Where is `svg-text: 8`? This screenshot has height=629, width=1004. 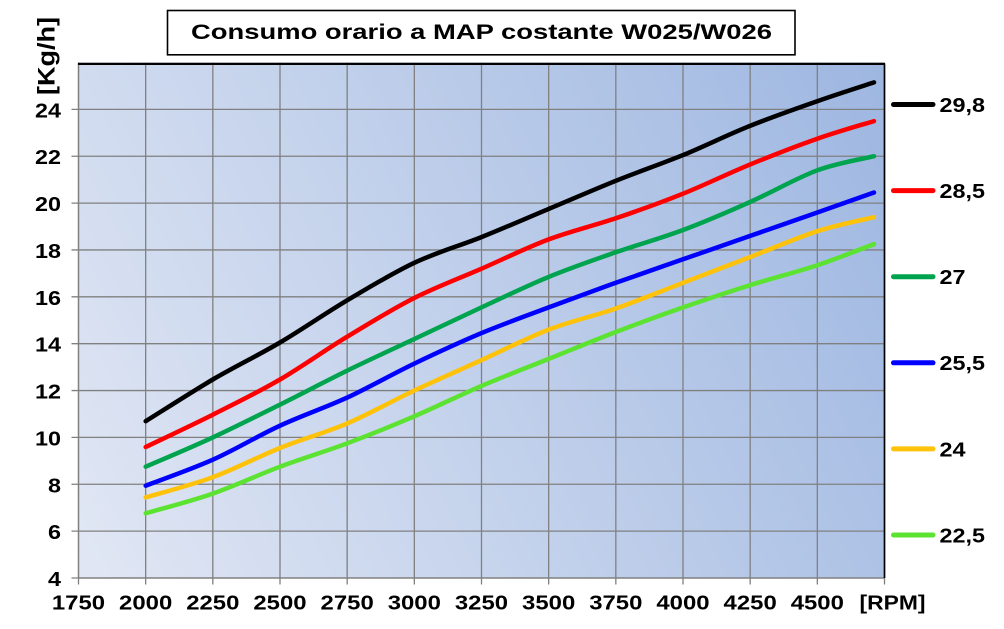
svg-text: 8 is located at coordinates (54, 486).